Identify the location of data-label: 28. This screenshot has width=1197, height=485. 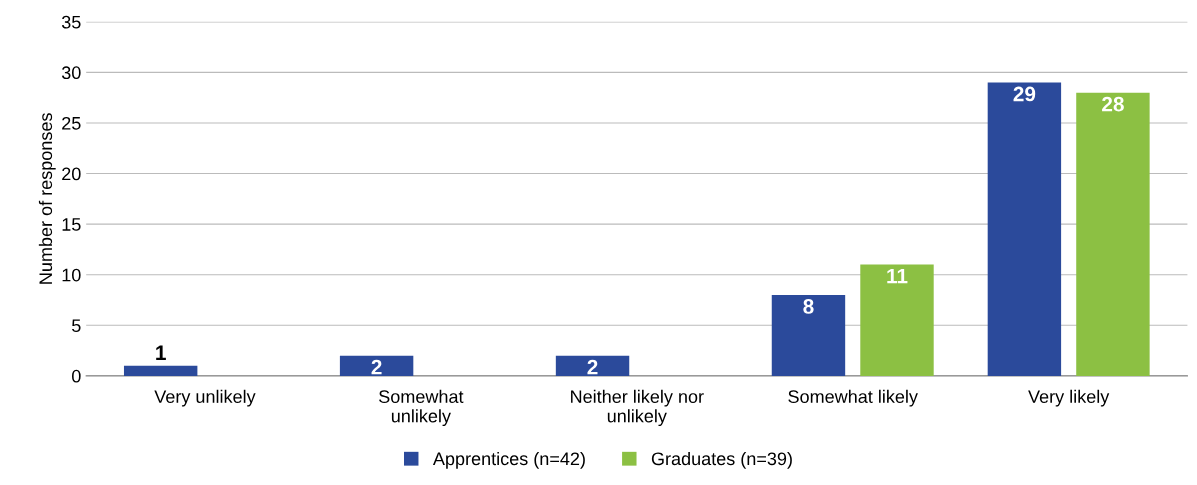
(1113, 104).